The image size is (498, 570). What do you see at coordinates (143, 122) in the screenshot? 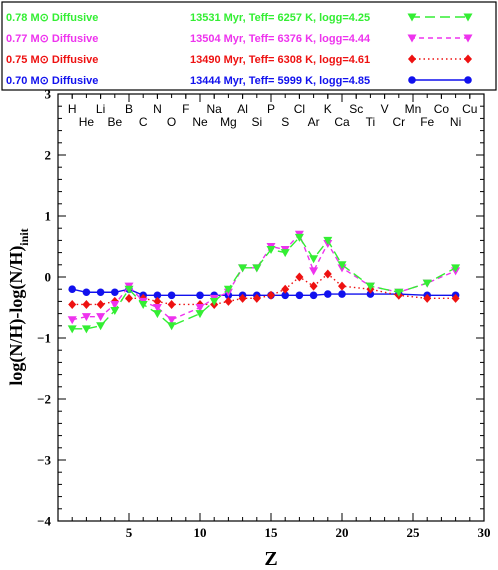
I see `element-label: C` at bounding box center [143, 122].